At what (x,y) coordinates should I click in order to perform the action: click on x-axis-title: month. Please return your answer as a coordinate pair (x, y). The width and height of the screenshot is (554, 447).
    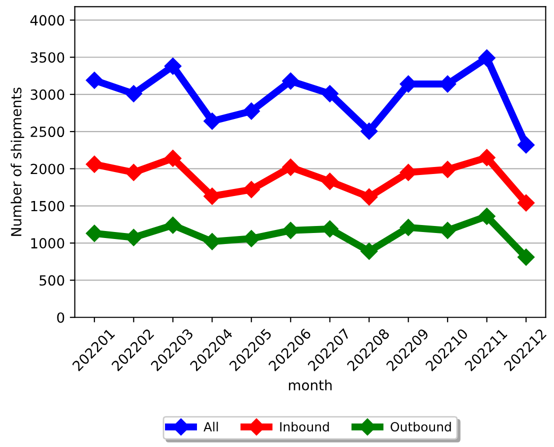
    Looking at the image, I should click on (310, 385).